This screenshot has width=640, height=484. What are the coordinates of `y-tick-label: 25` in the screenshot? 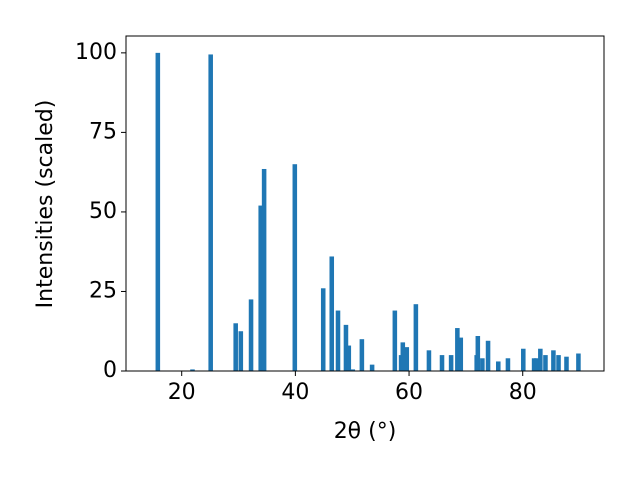 It's located at (103, 290).